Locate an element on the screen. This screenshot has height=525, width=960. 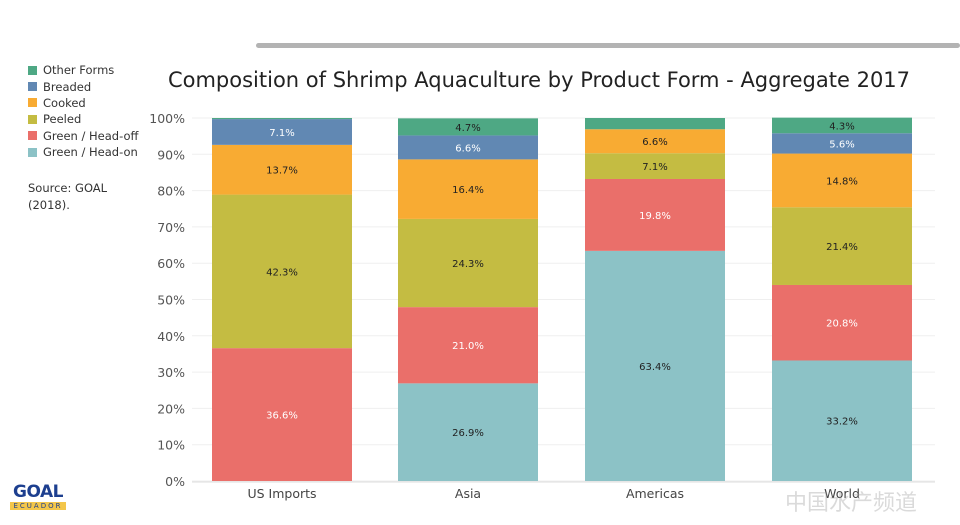
legend-item: Green / Head-off is located at coordinates (83, 136).